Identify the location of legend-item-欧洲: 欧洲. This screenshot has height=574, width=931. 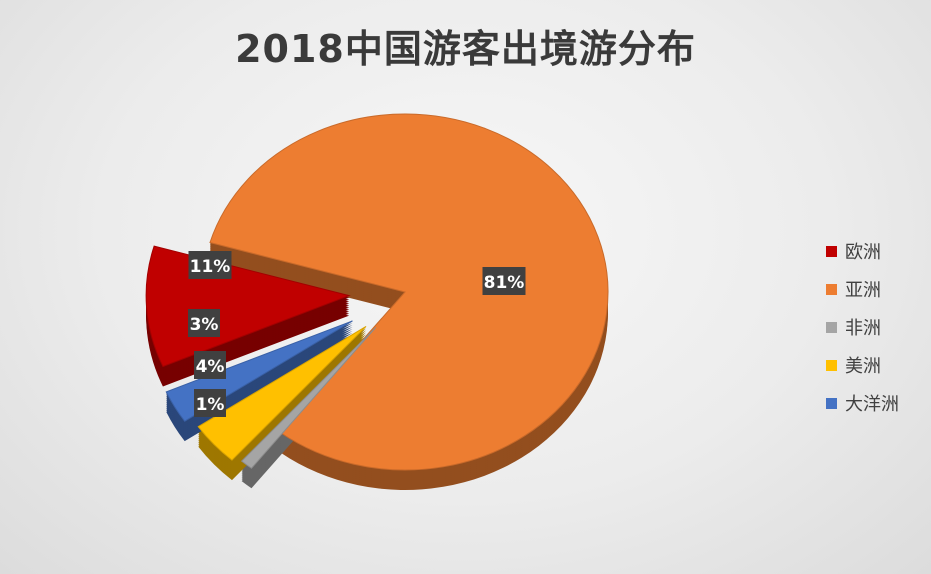
(862, 251).